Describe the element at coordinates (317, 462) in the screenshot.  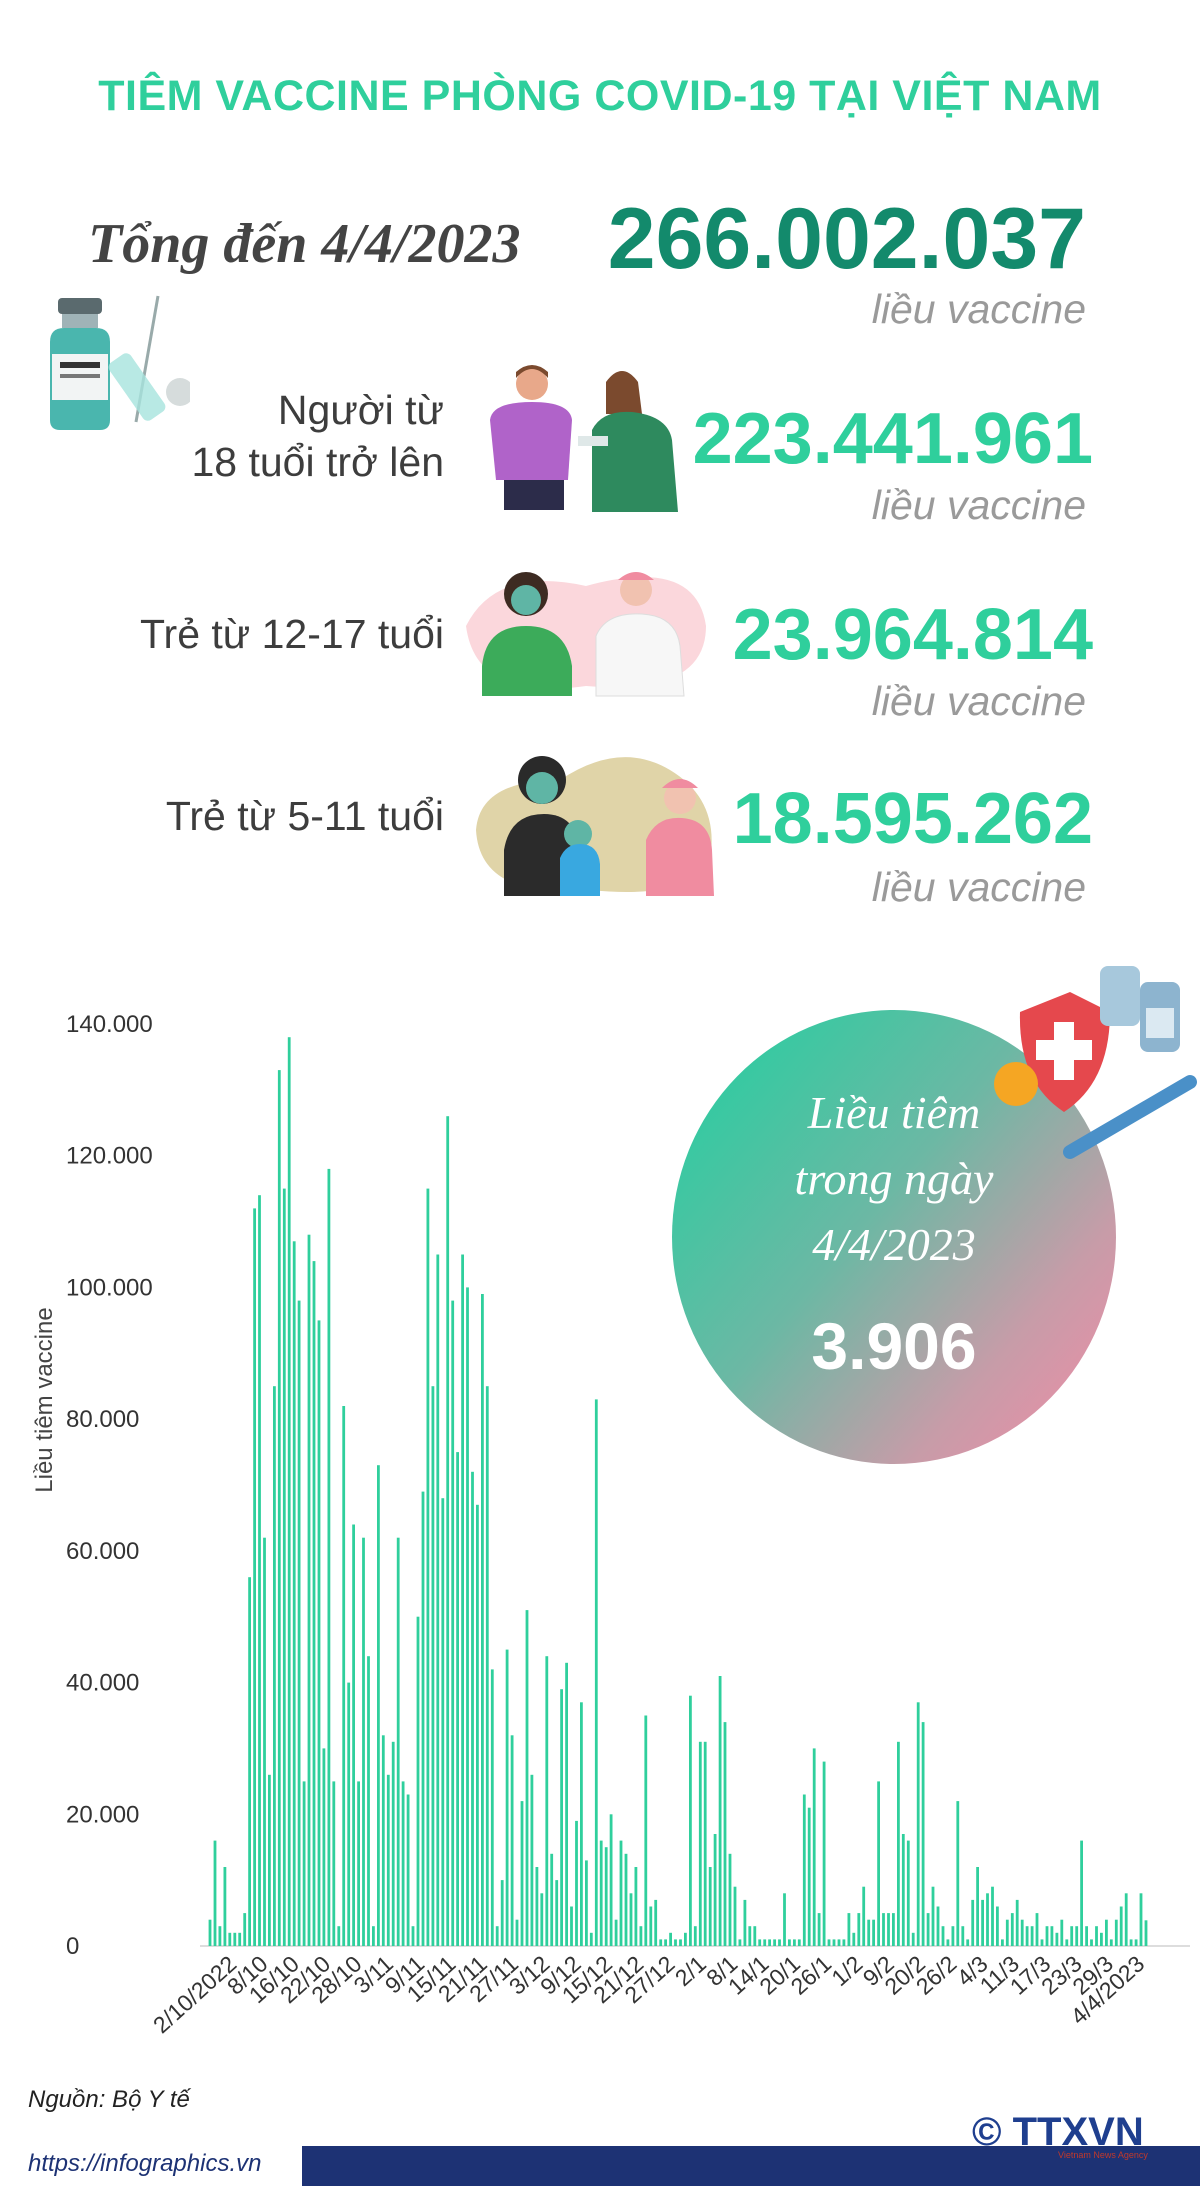
I see `category-adult-label-line2: 18 tuổi trở lên` at that location.